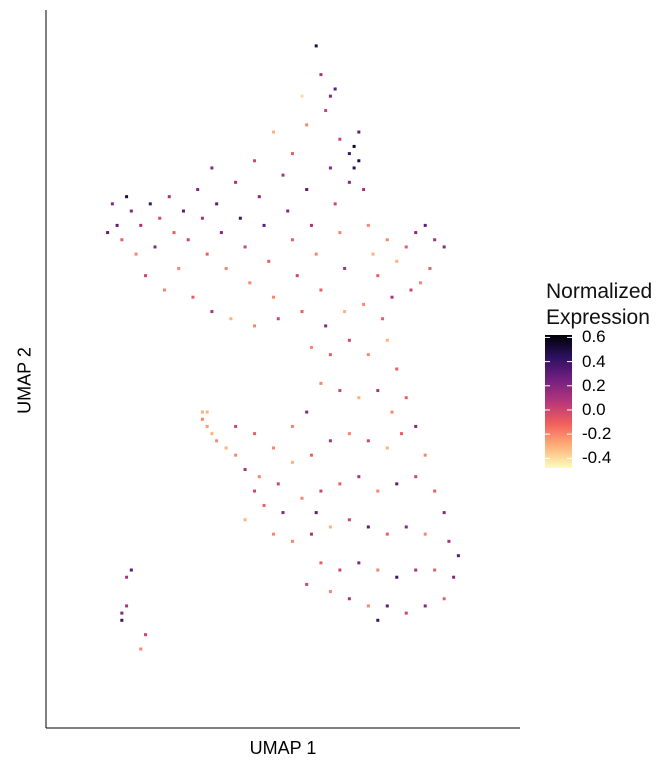 The width and height of the screenshot is (671, 769). Describe the element at coordinates (598, 317) in the screenshot. I see `legend-title-line-2: Expression` at that location.